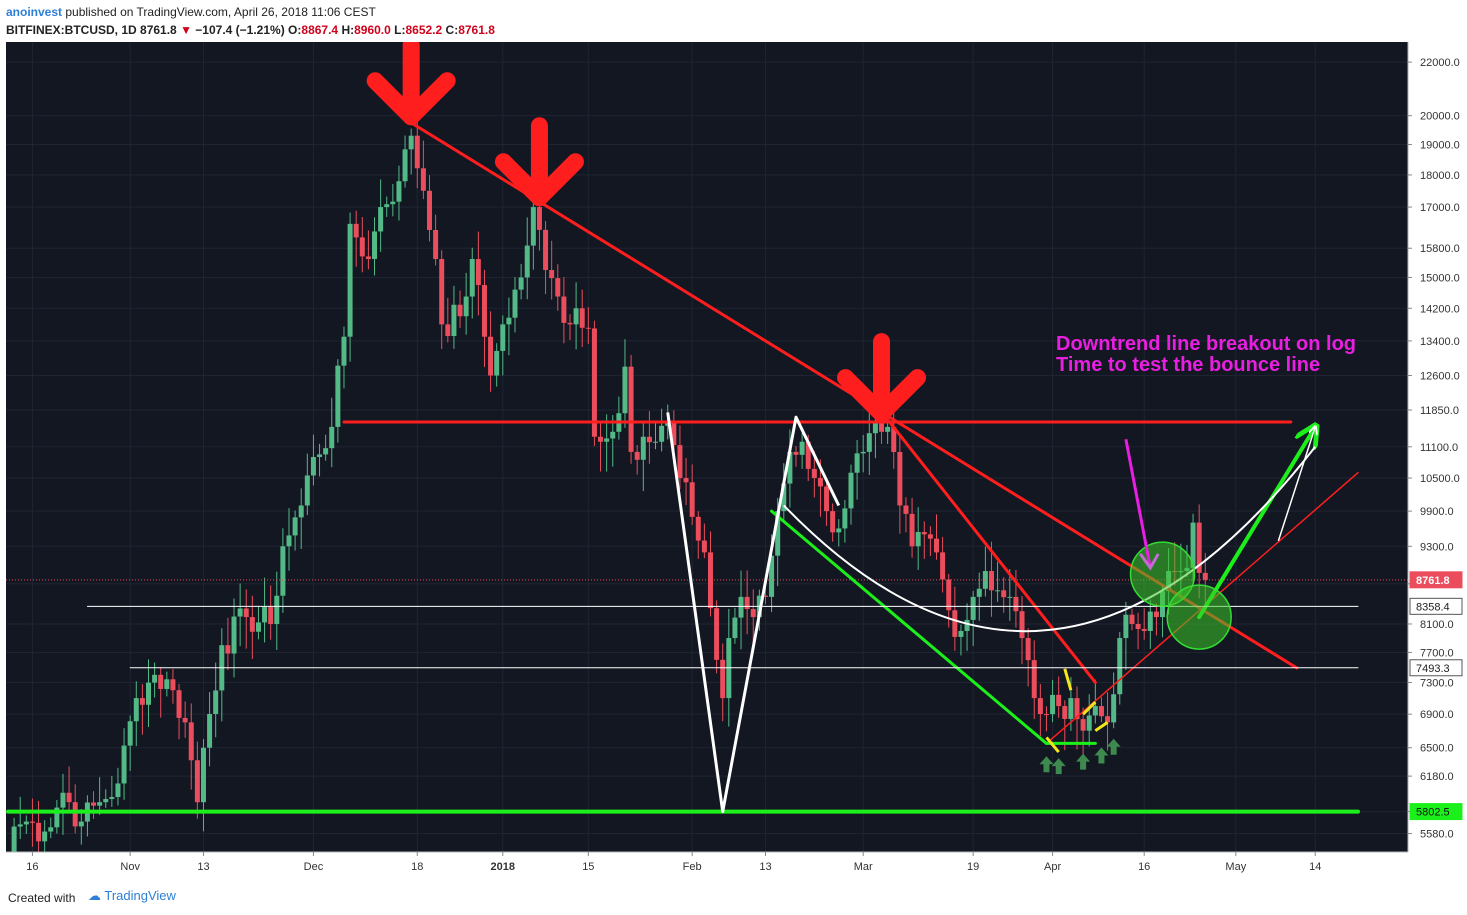  Describe the element at coordinates (1433, 669) in the screenshot. I see `price-label-text: 7493.3` at that location.